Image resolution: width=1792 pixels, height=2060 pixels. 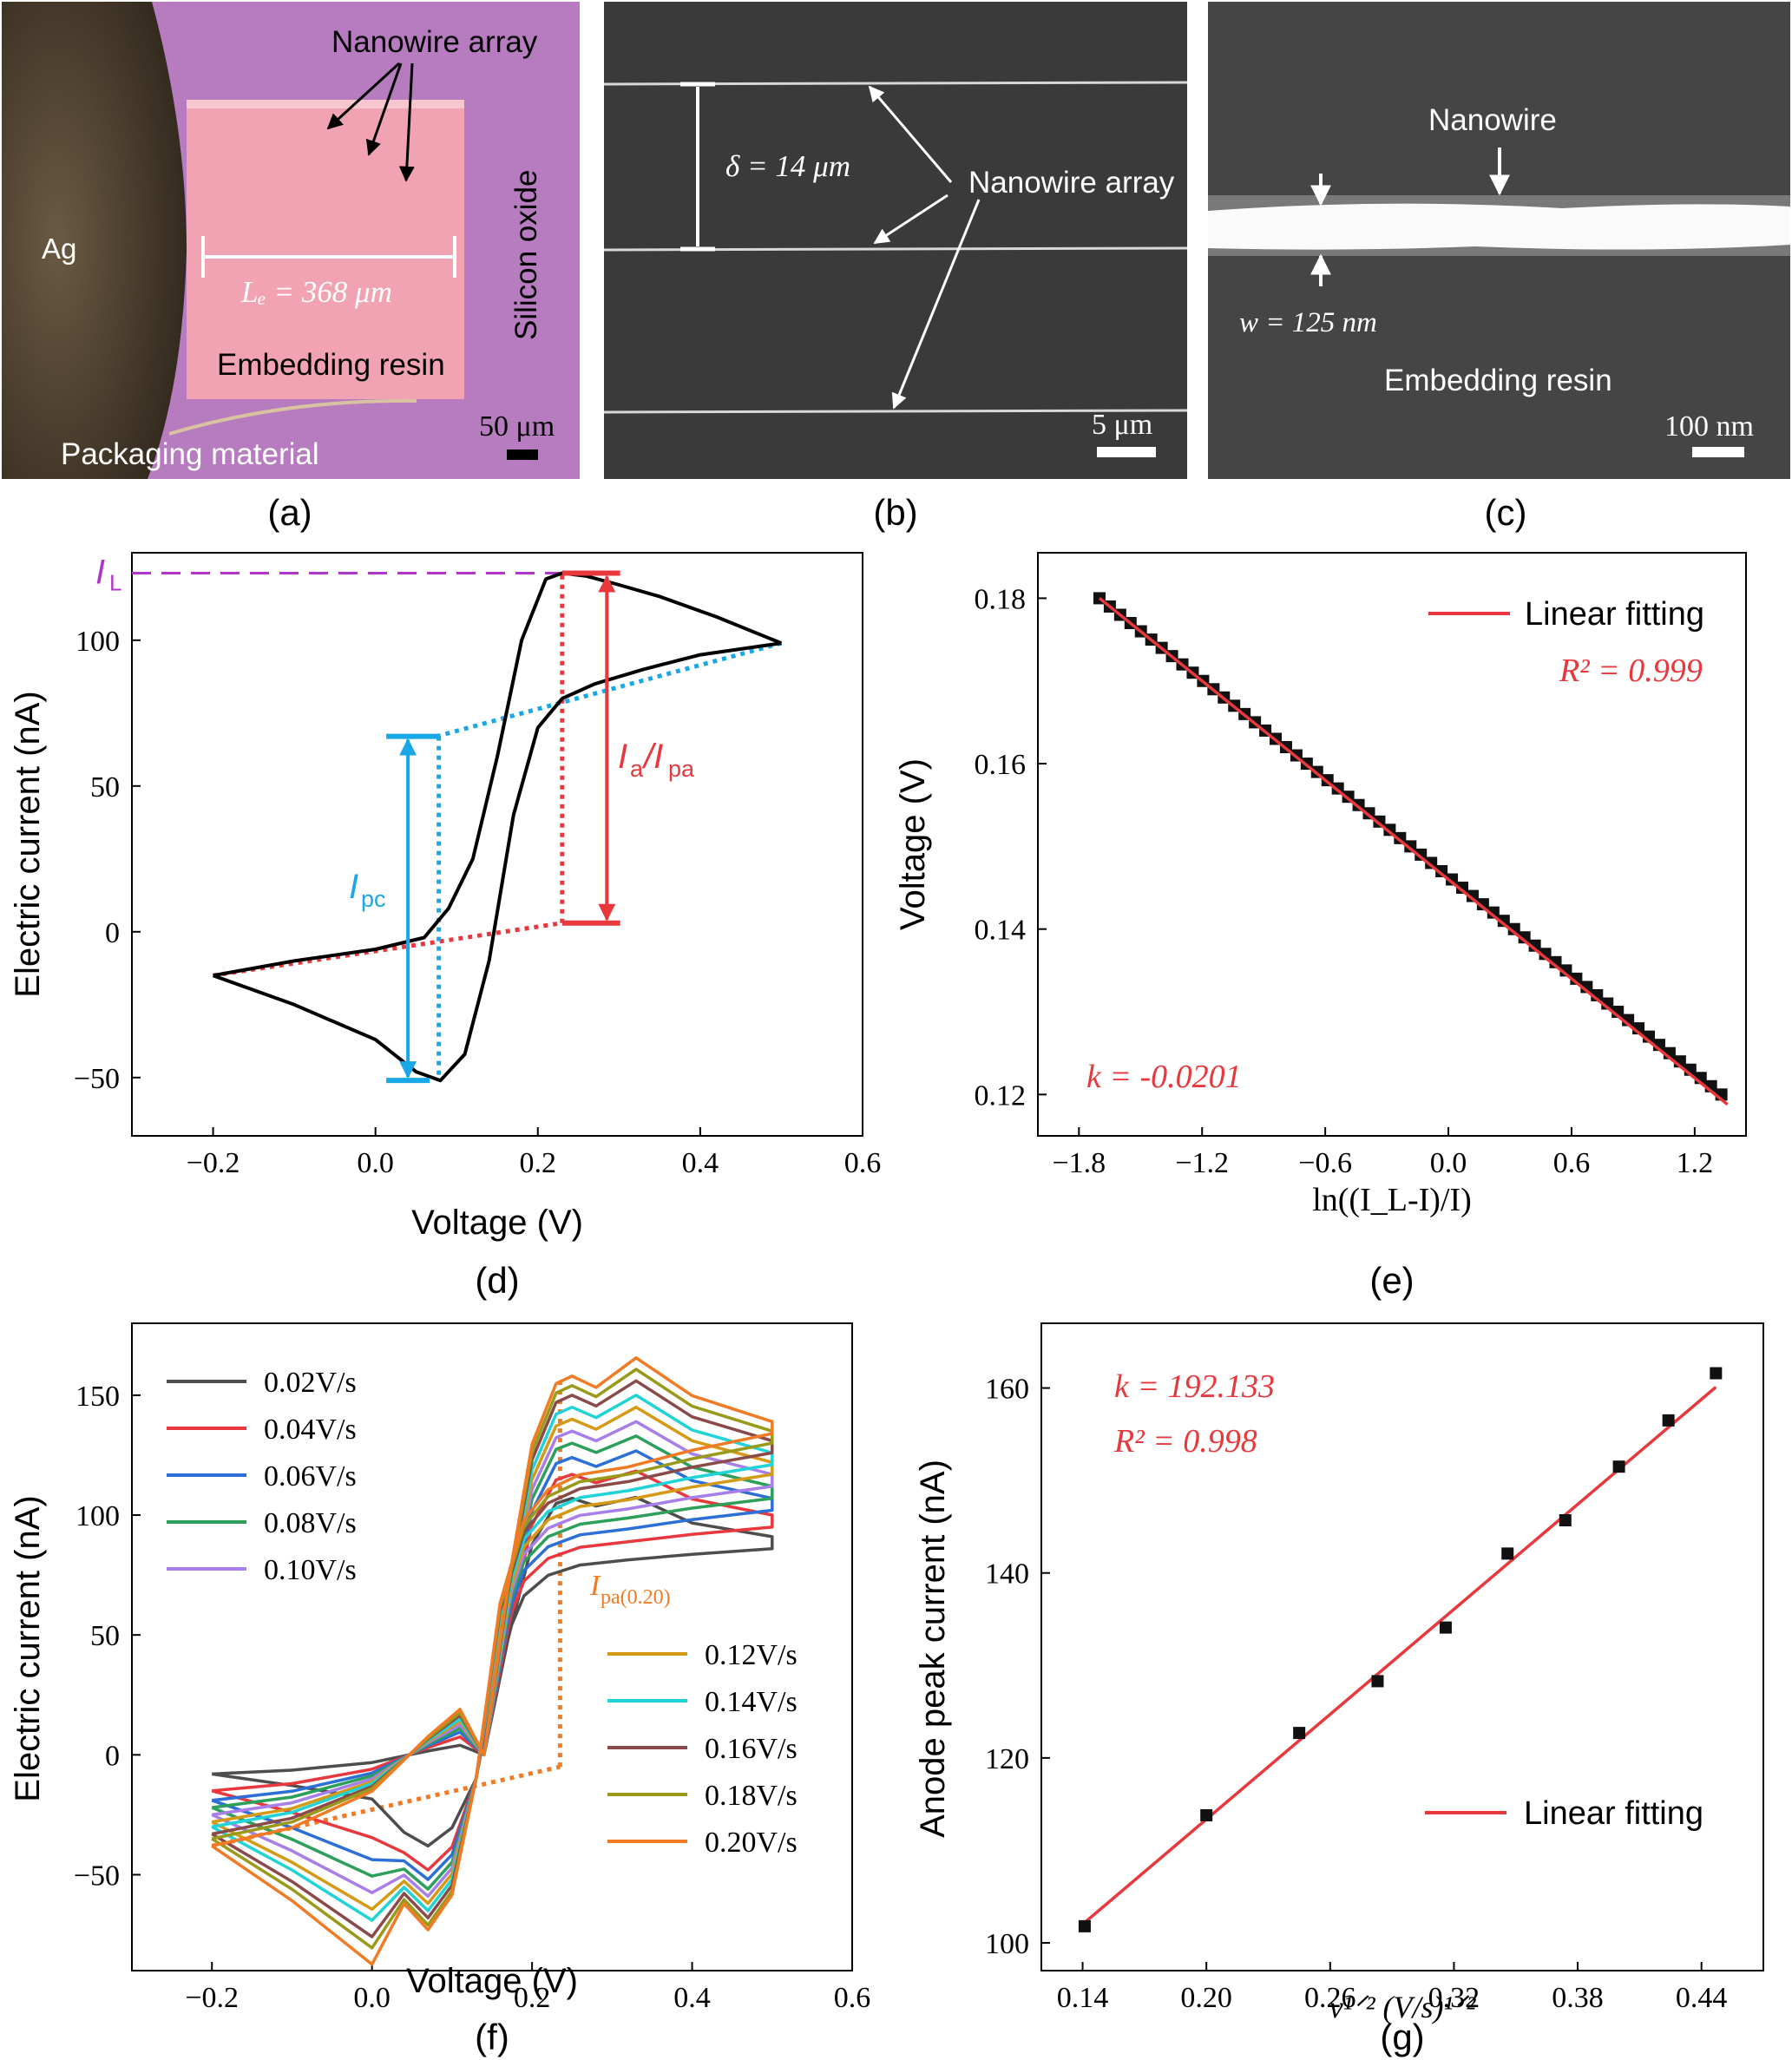 What do you see at coordinates (325, 249) in the screenshot?
I see `embedding-resin-block` at bounding box center [325, 249].